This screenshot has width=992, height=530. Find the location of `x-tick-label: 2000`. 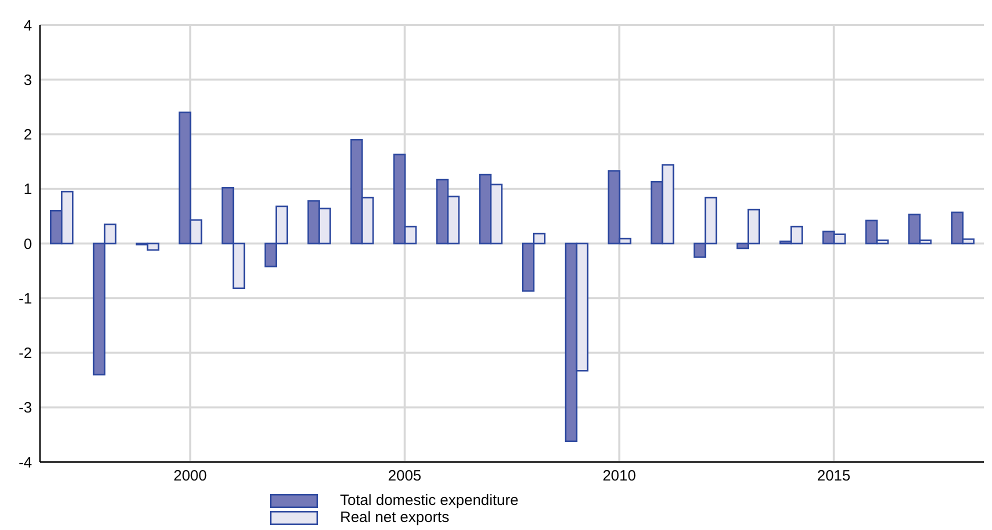

x-tick-label: 2000 is located at coordinates (190, 476).